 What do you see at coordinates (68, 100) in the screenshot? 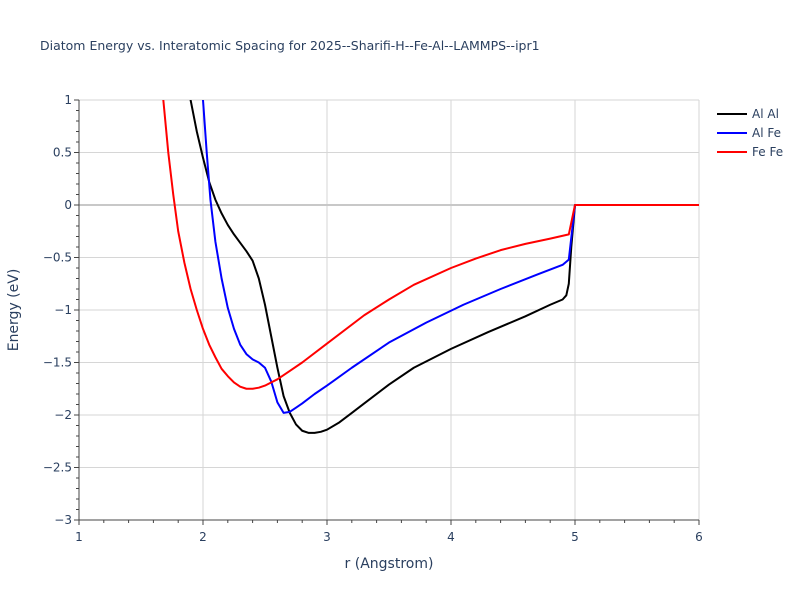
I see `y-tick-label: 1` at bounding box center [68, 100].